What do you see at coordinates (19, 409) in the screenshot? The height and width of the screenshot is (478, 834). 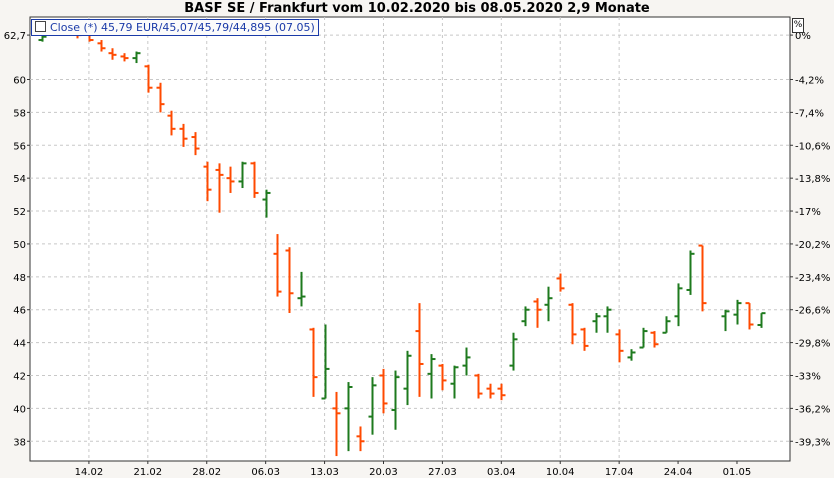 I see `left-tick-label: 40` at bounding box center [19, 409].